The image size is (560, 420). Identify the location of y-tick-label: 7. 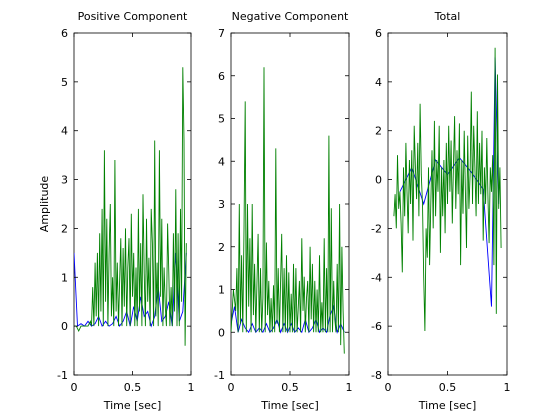
(221, 33).